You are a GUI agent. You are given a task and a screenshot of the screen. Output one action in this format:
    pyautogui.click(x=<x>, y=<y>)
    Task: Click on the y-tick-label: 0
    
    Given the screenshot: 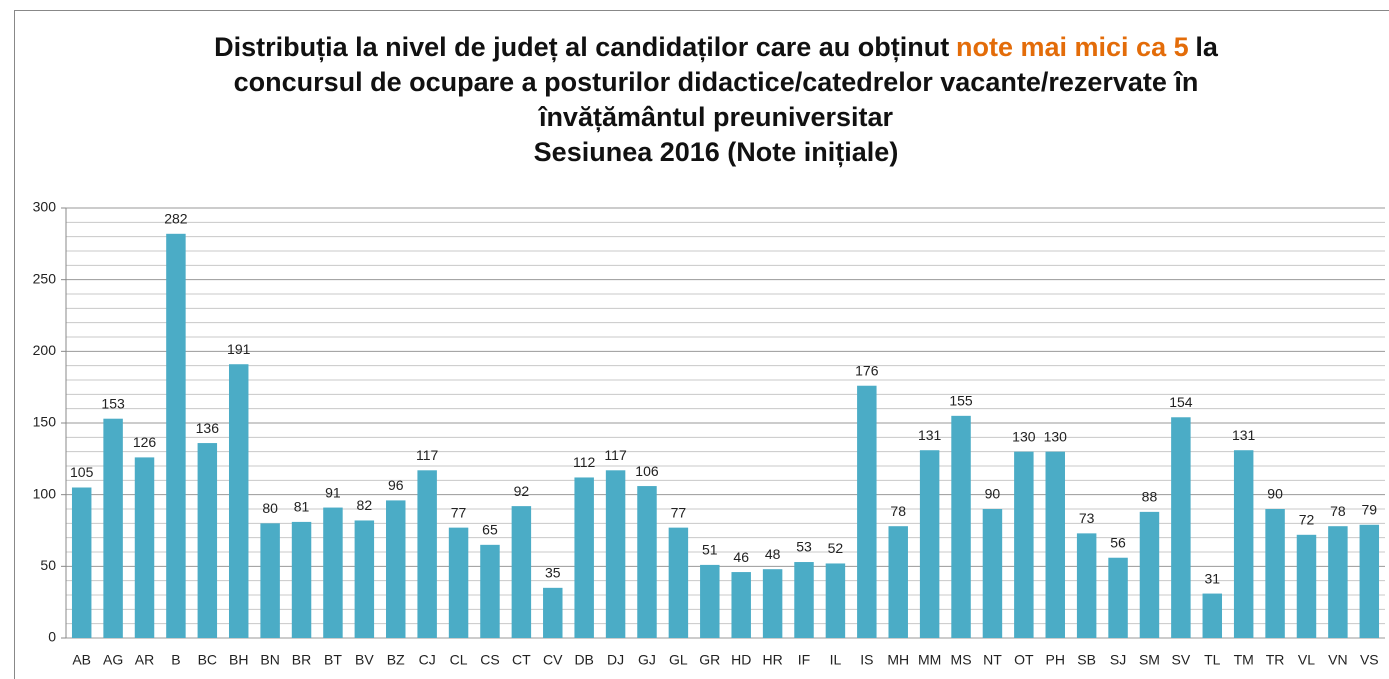 What is the action you would take?
    pyautogui.click(x=52, y=637)
    